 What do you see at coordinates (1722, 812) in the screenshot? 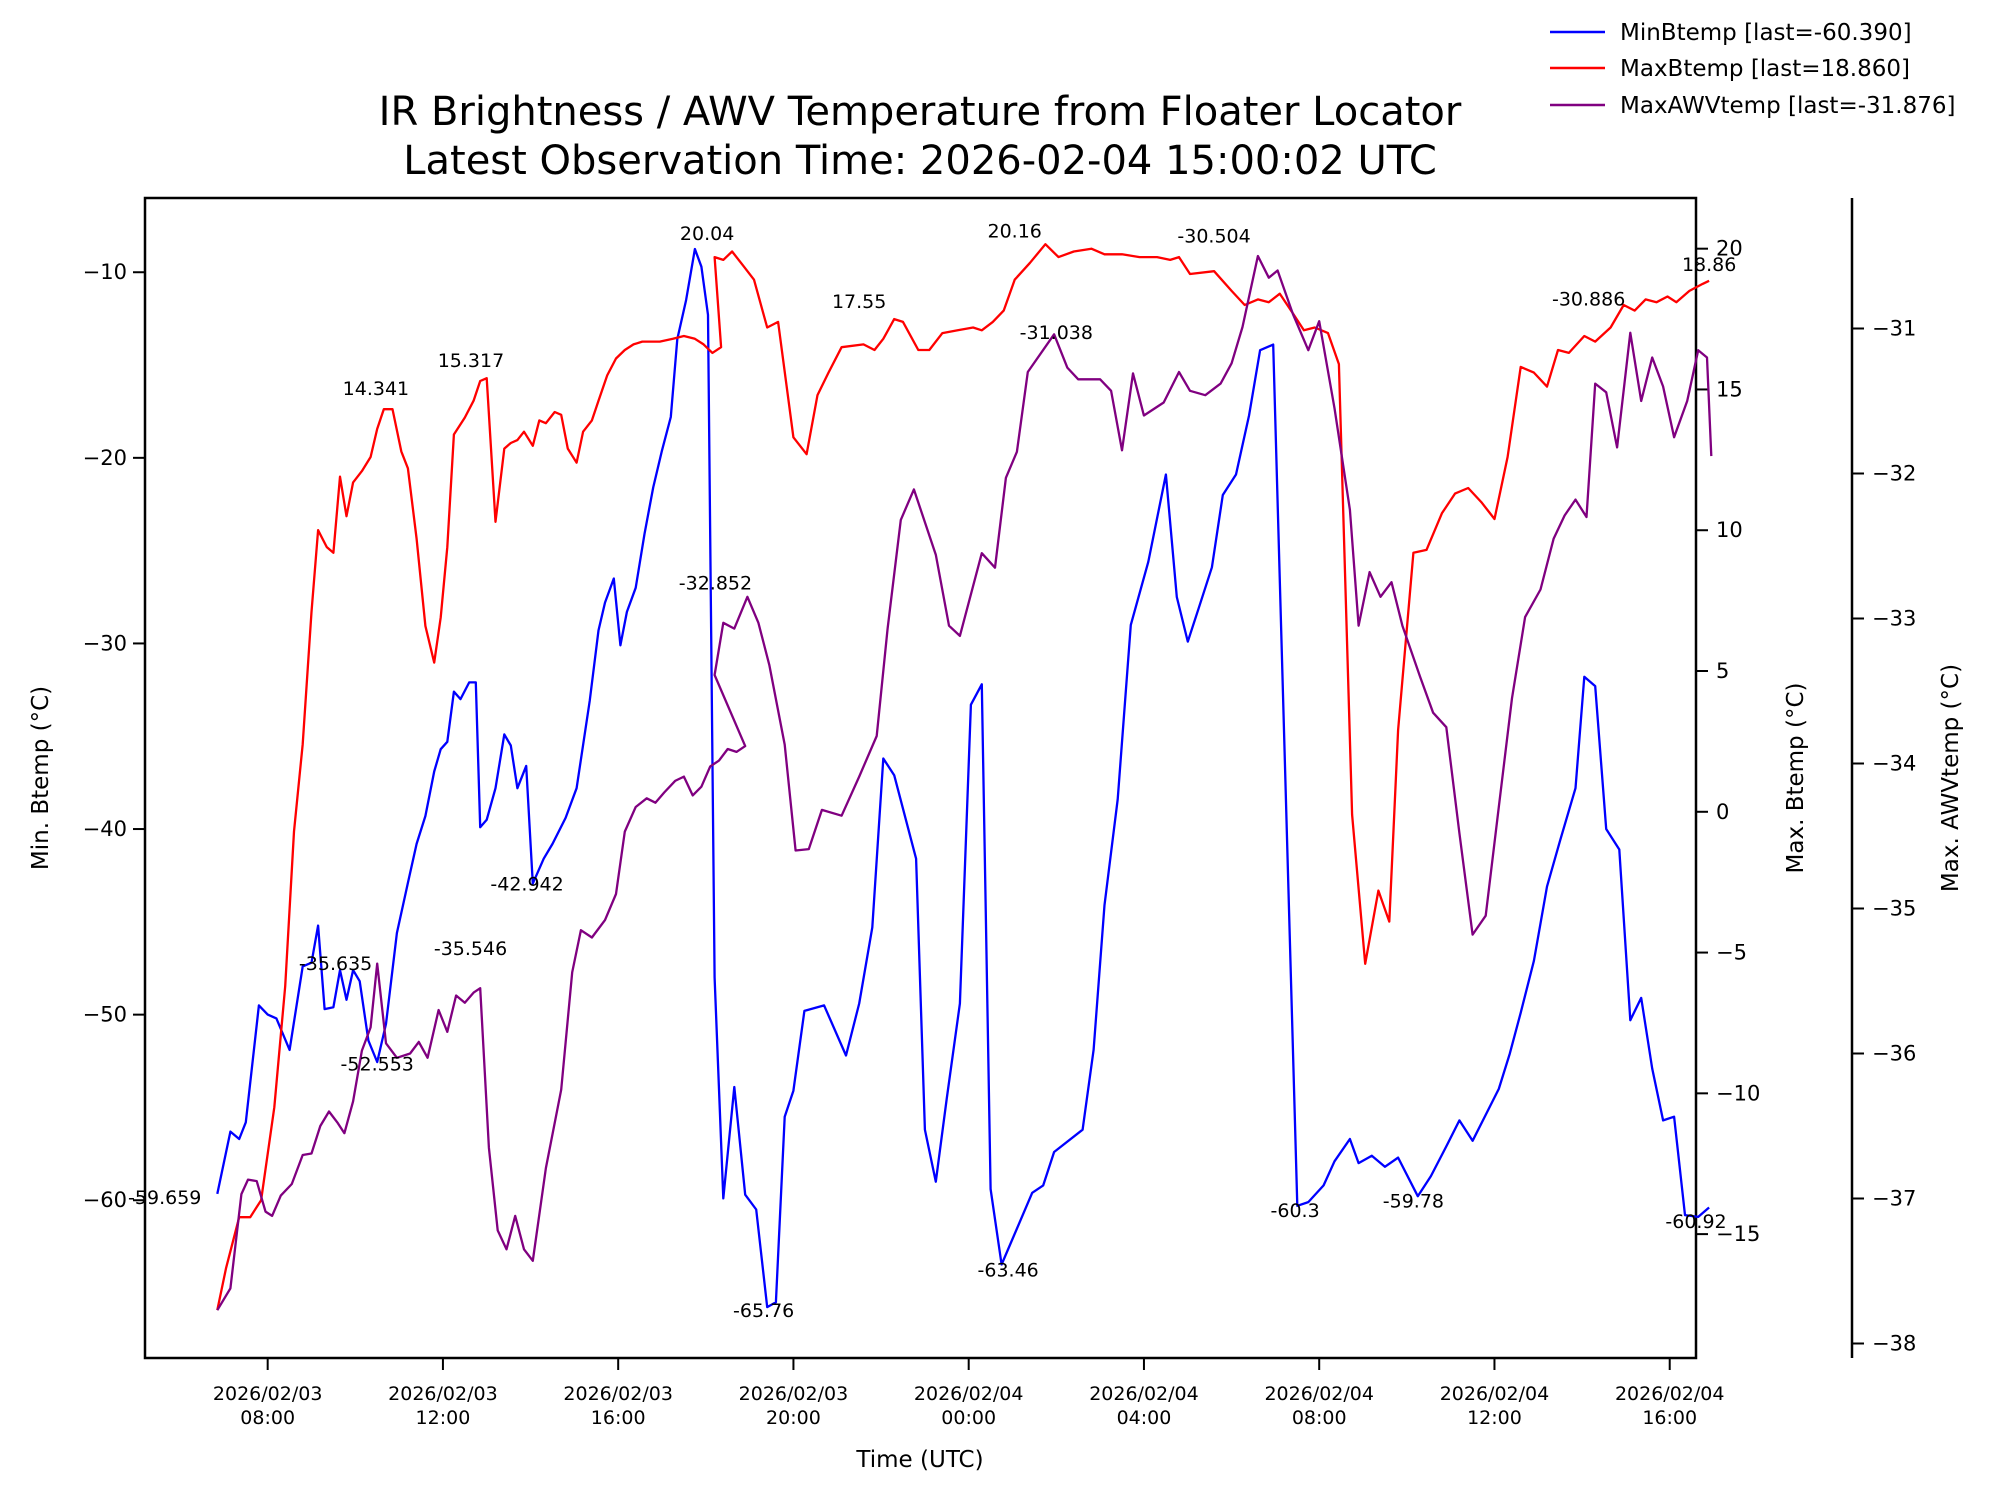
I see `right1-tick-label: 0` at bounding box center [1722, 812].